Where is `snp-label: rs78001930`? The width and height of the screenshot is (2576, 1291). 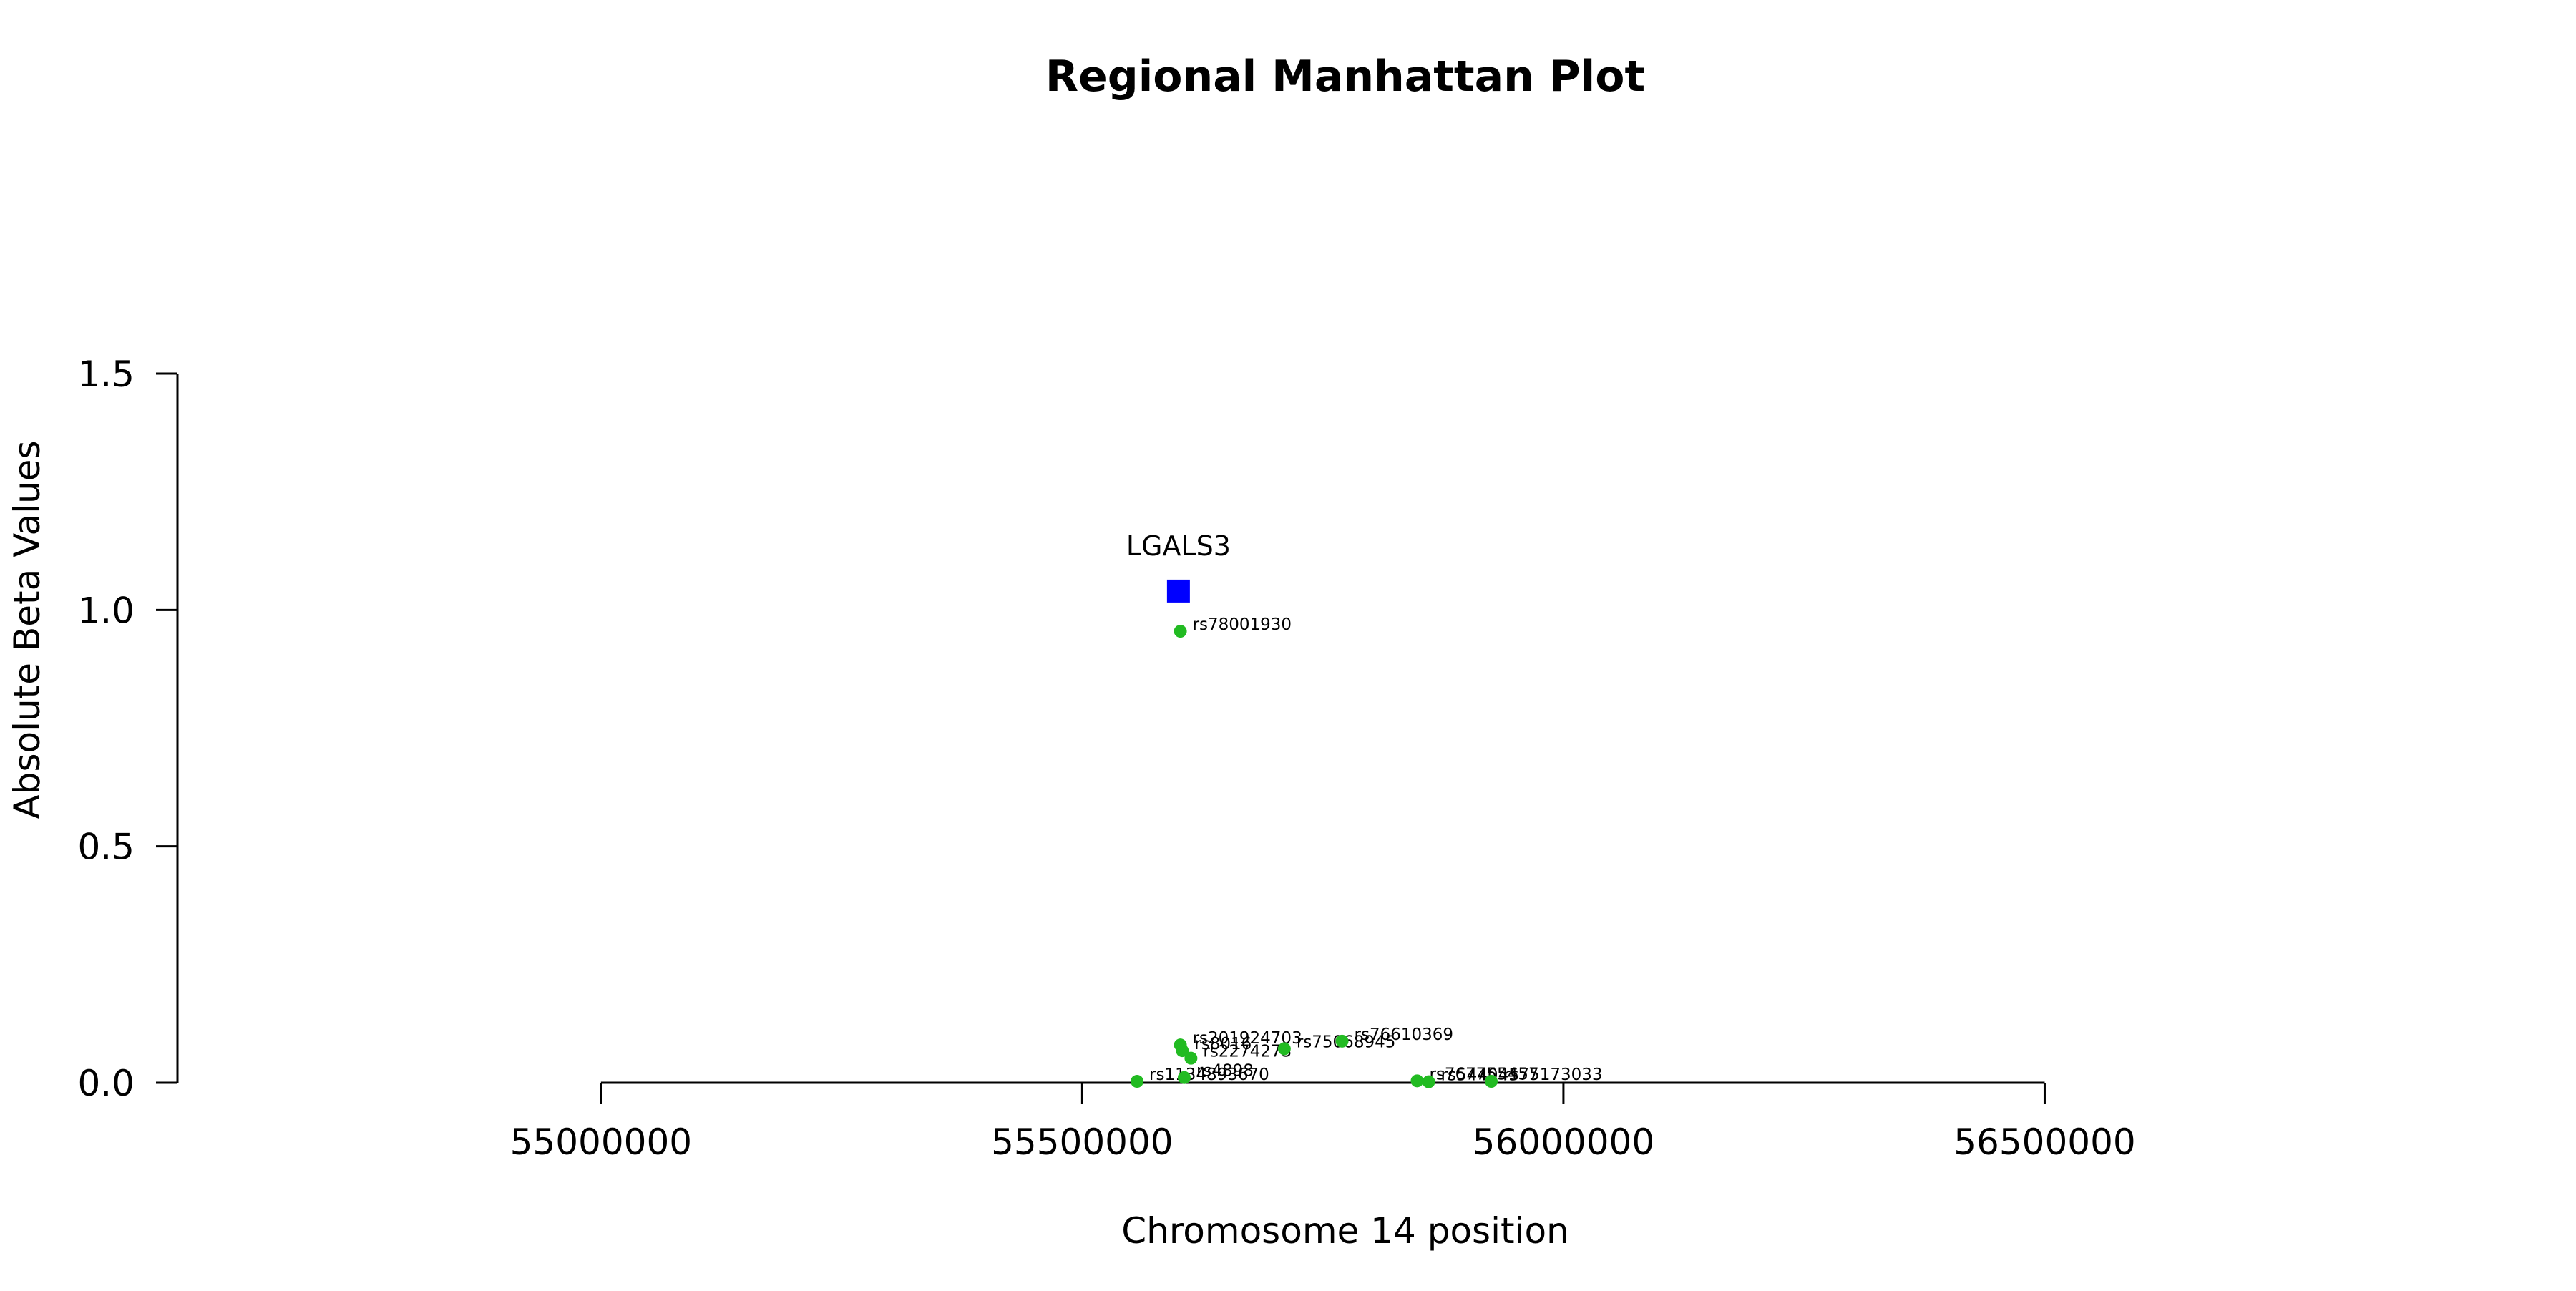
snp-label: rs78001930 is located at coordinates (1242, 624).